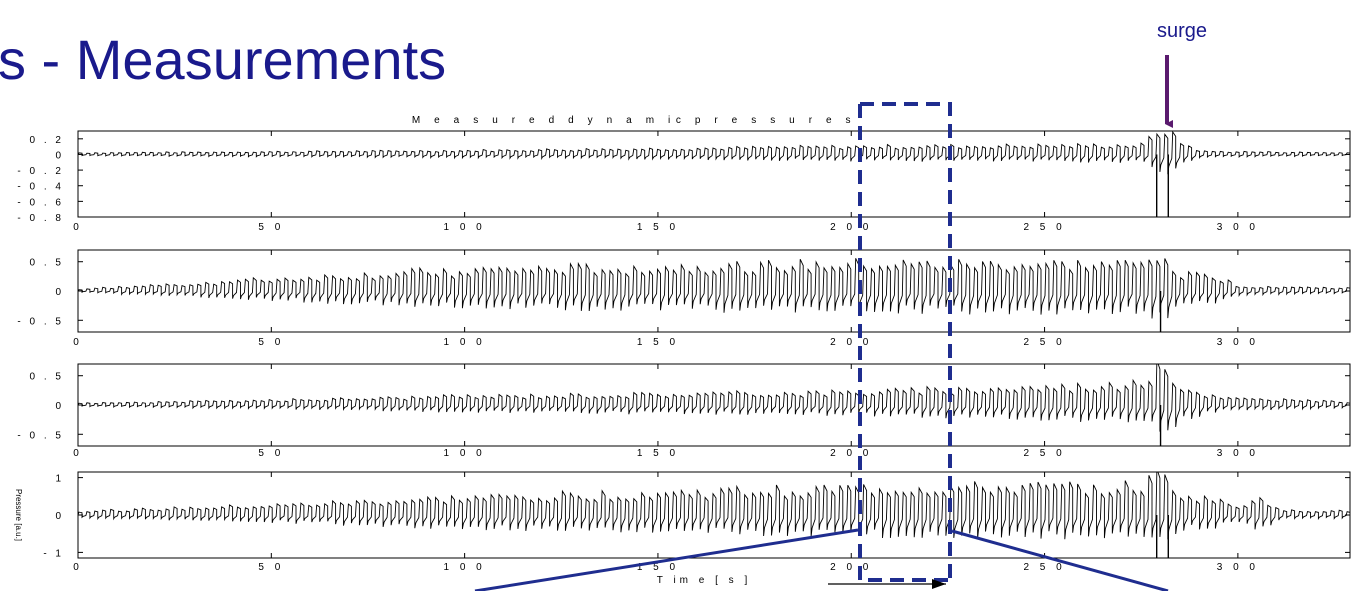 The width and height of the screenshot is (1351, 591). I want to click on y-tick-label: - 0 . 2, so click(40, 171).